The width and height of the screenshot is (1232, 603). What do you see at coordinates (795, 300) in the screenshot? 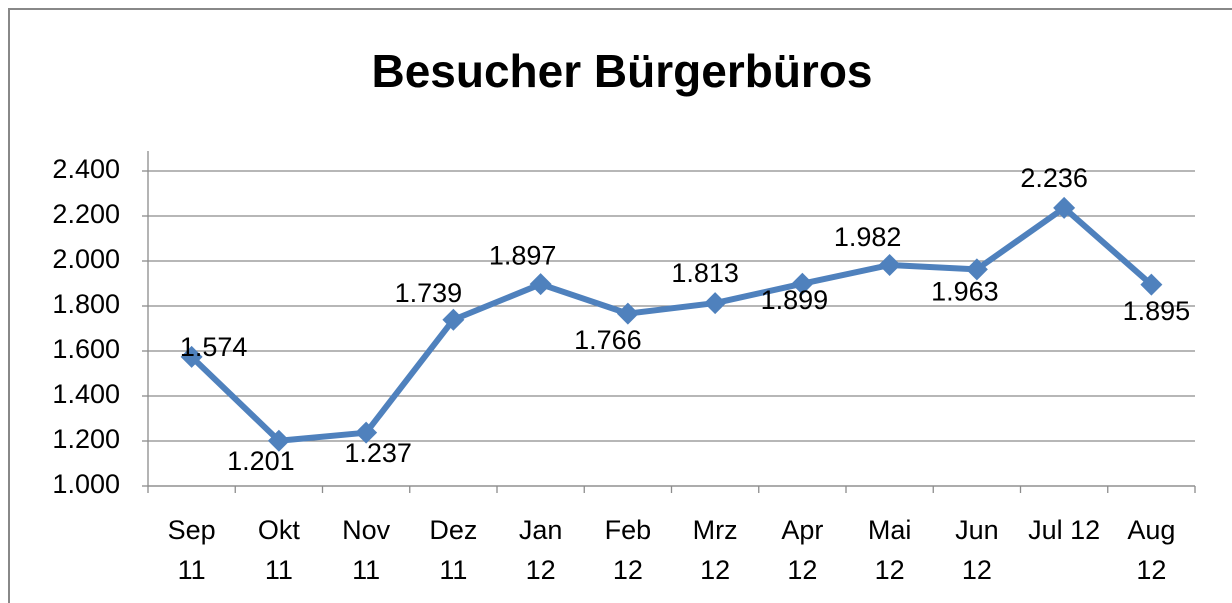
I see `data-label: 1.899` at bounding box center [795, 300].